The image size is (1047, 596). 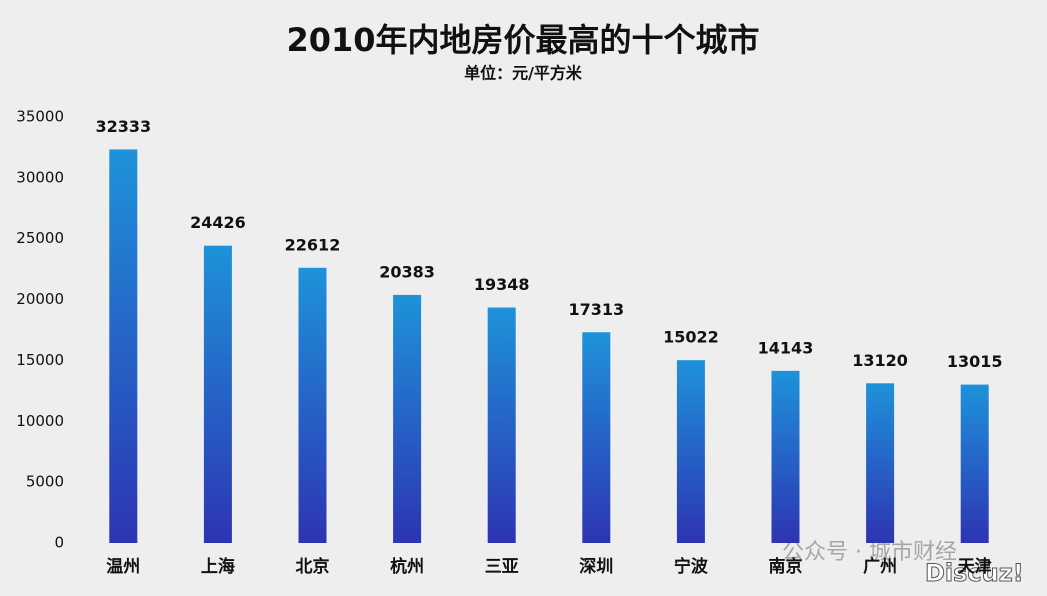 What do you see at coordinates (45, 482) in the screenshot?
I see `y-tick-label: 5000` at bounding box center [45, 482].